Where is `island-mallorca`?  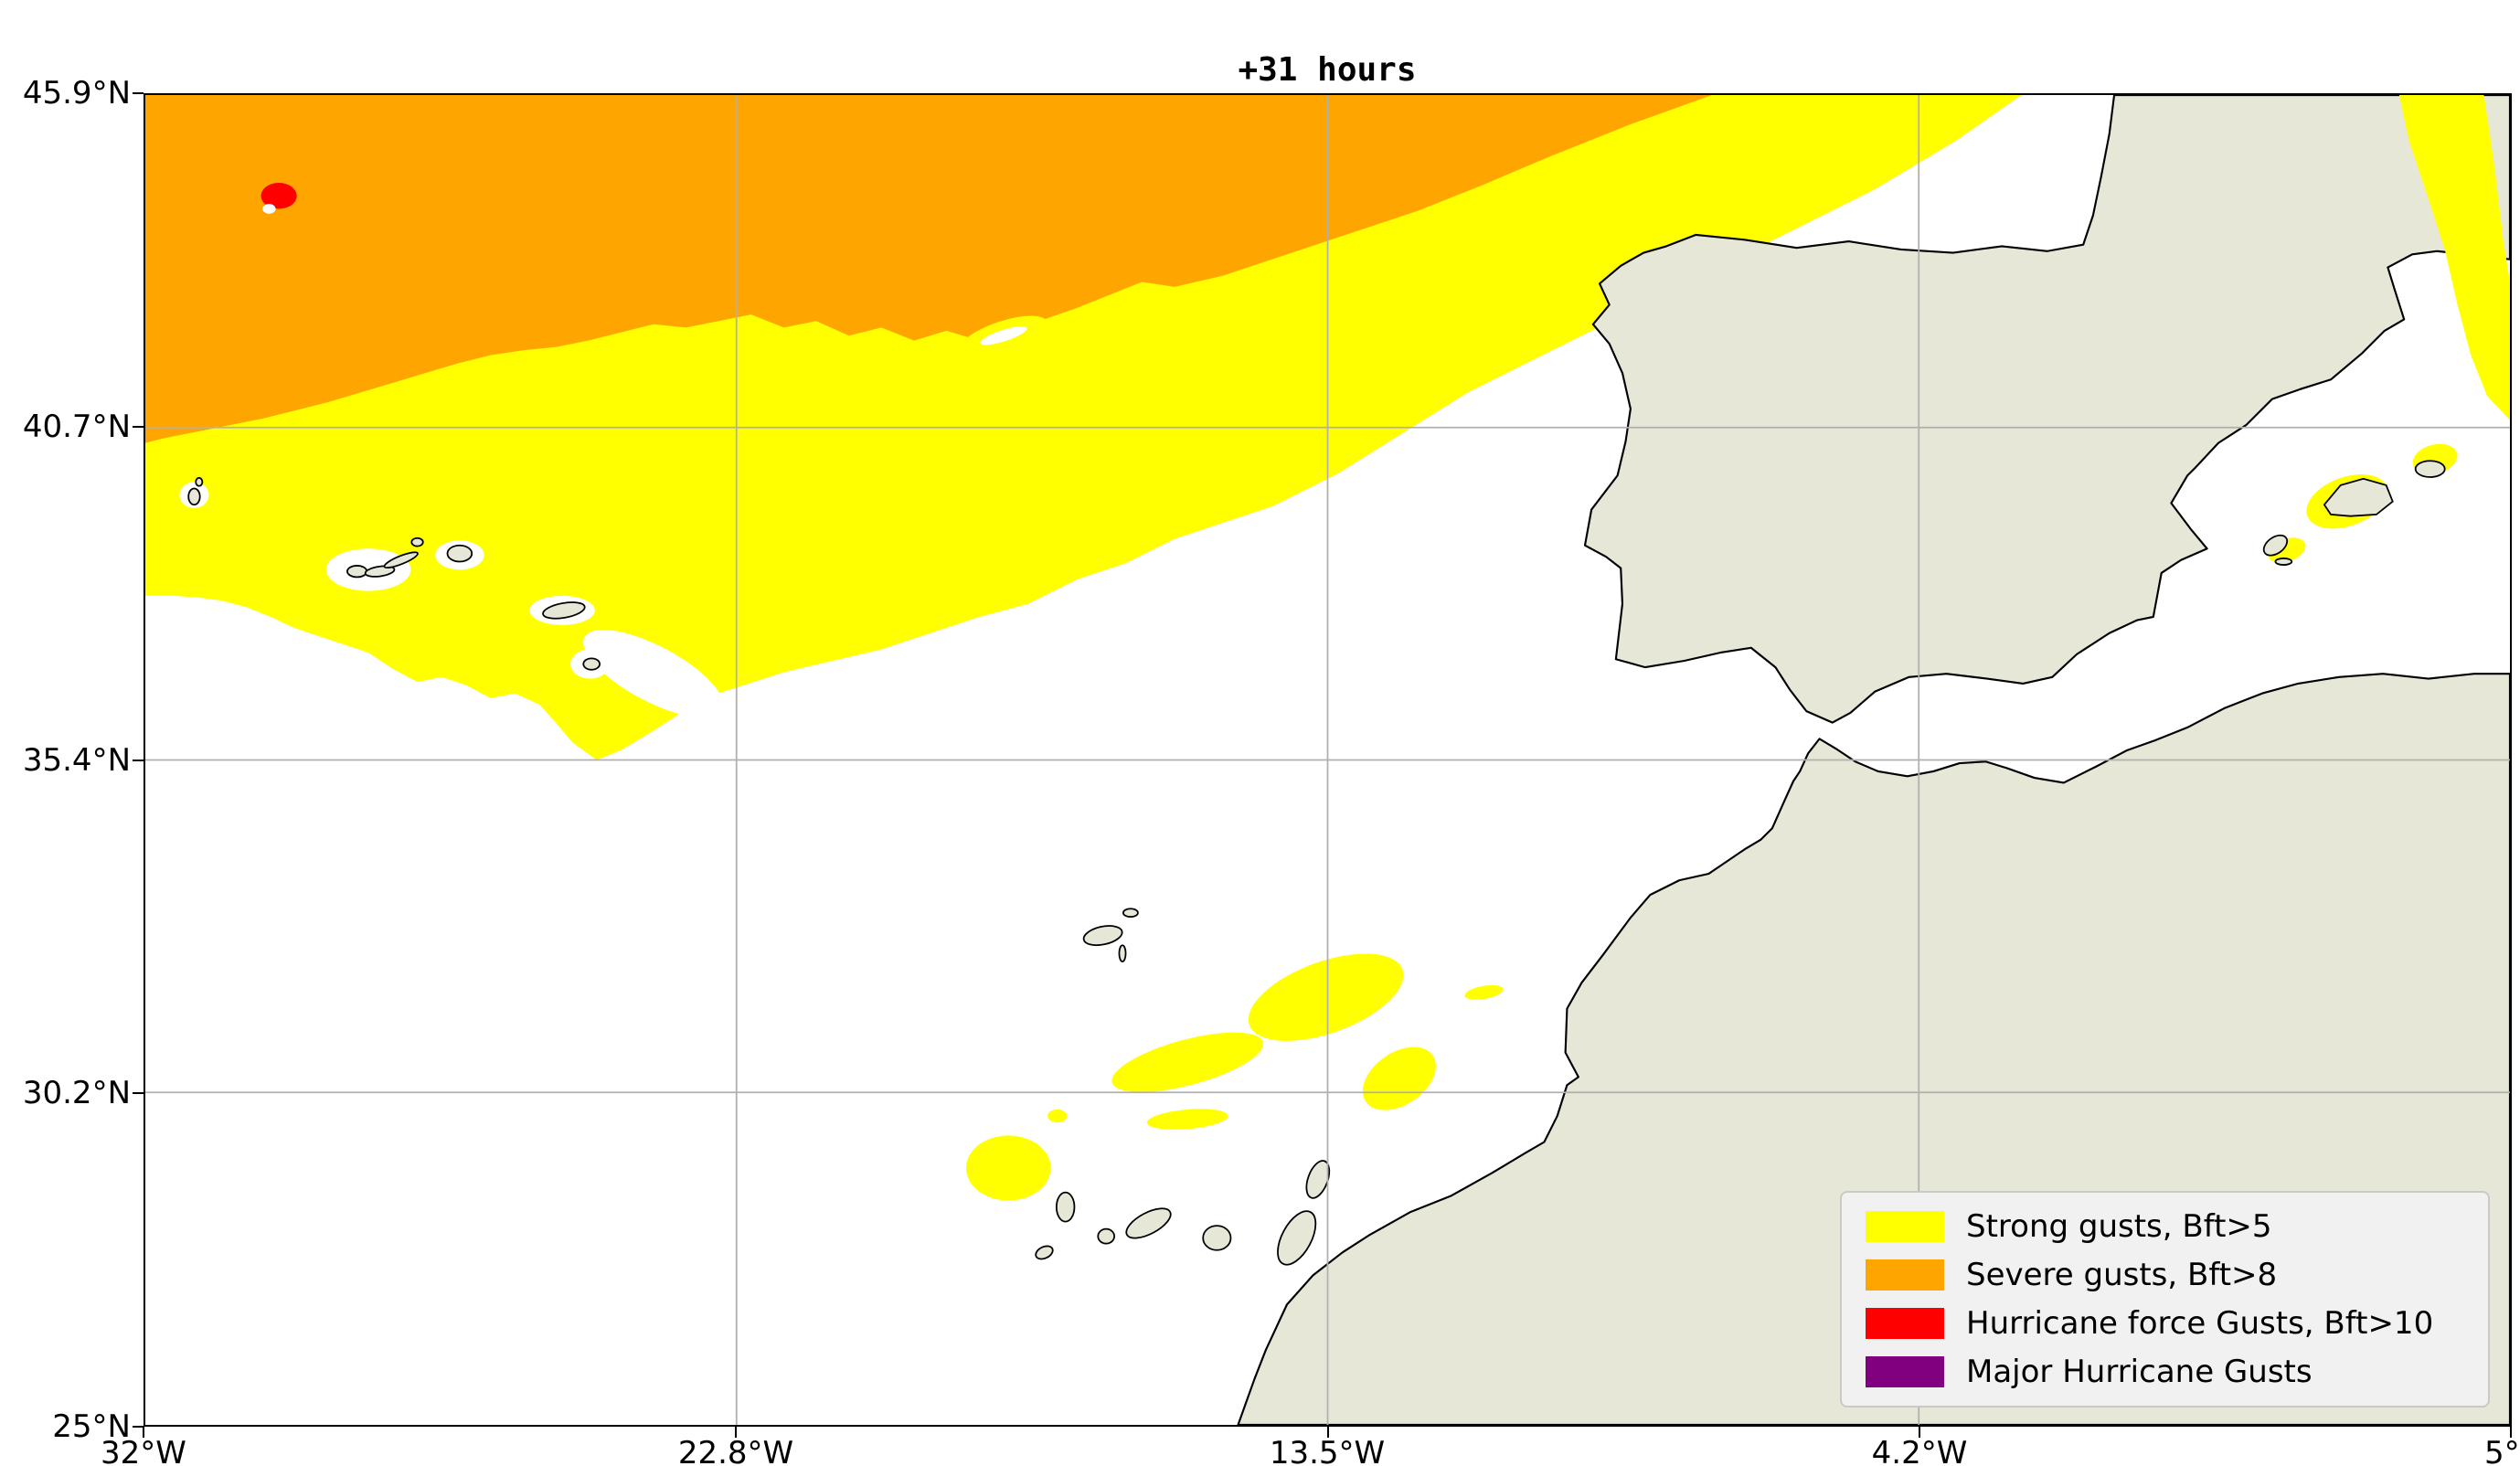
island-mallorca is located at coordinates (2359, 497).